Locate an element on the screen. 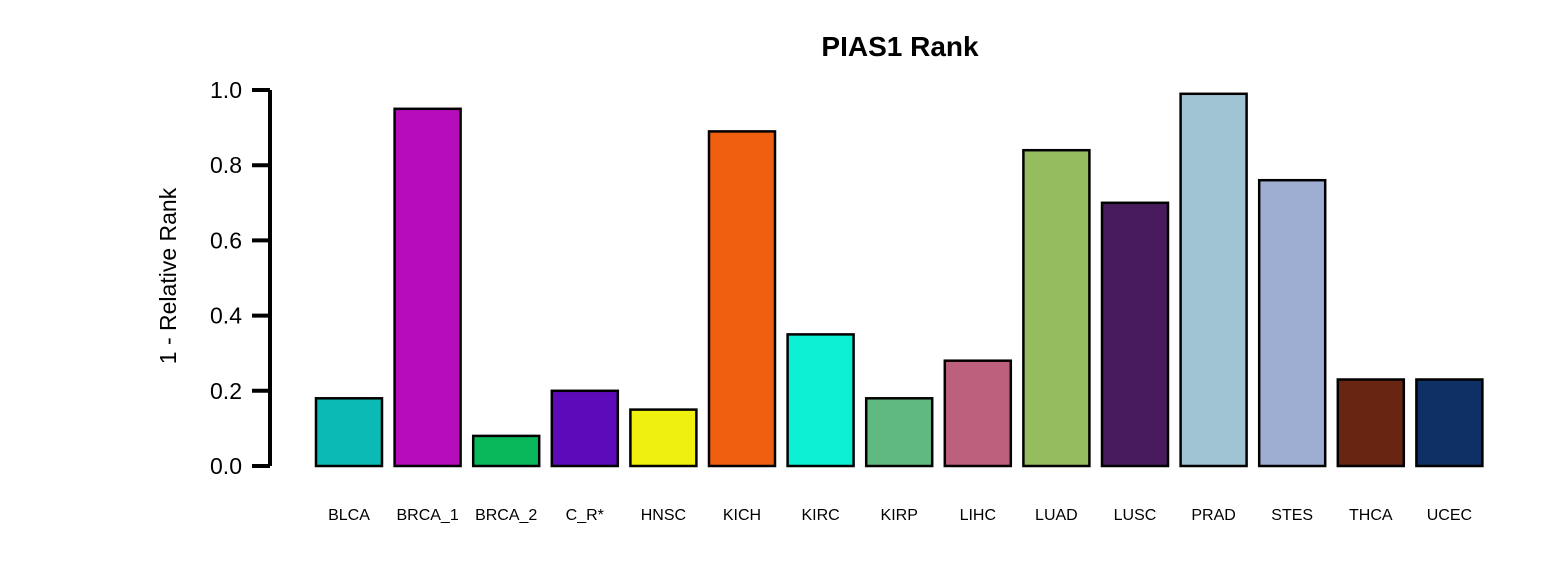 This screenshot has height=586, width=1560. bar-kirp is located at coordinates (899, 432).